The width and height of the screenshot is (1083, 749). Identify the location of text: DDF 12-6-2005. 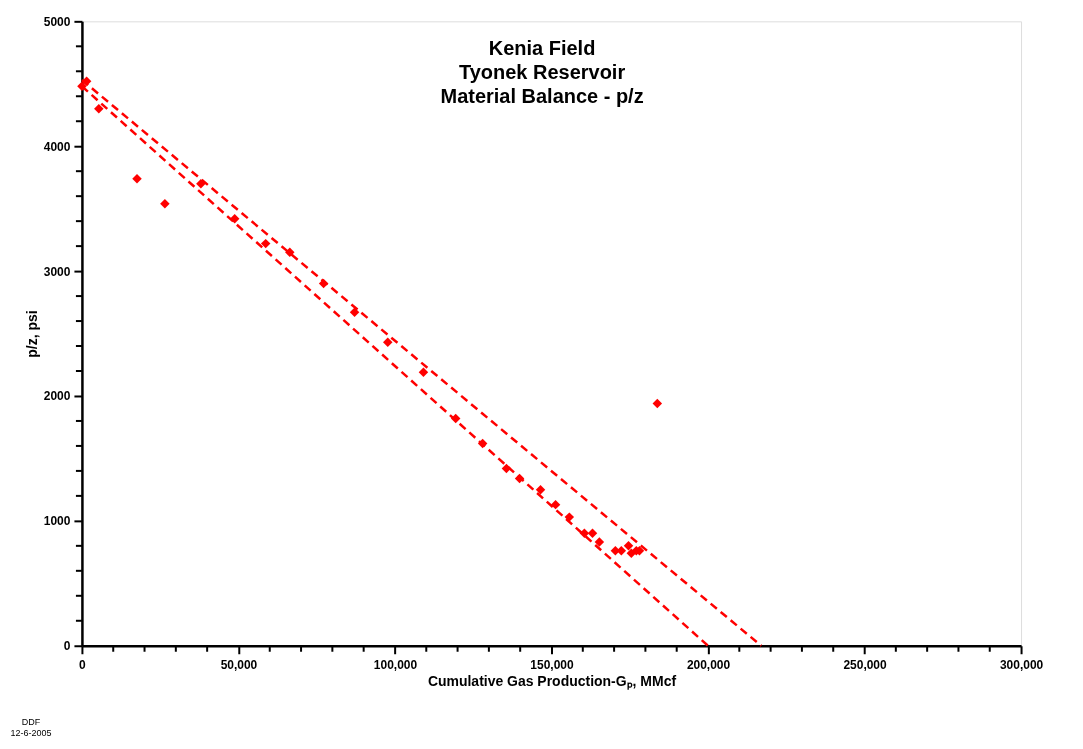
(31, 727).